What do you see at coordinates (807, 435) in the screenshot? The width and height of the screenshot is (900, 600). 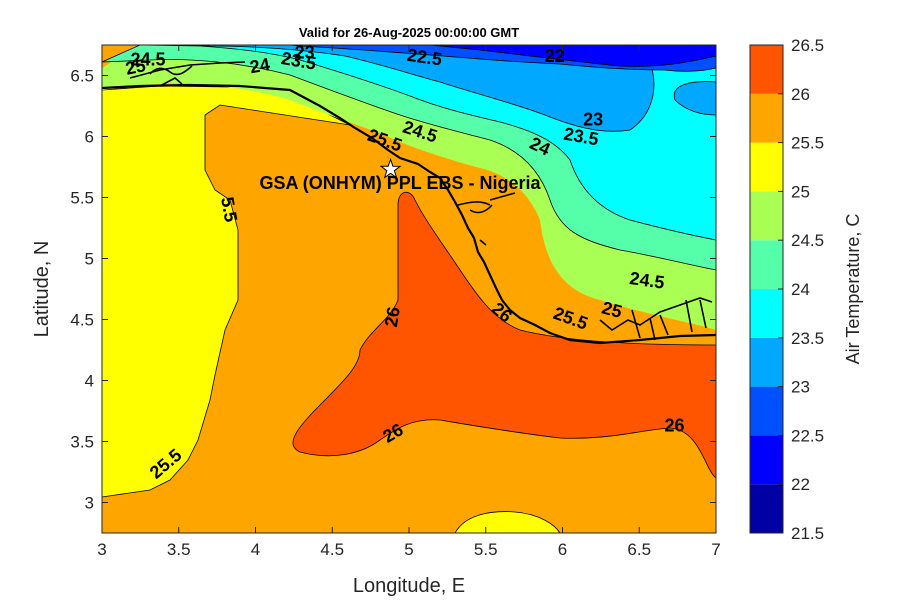 I see `colorbar-tick-label: 22.5` at bounding box center [807, 435].